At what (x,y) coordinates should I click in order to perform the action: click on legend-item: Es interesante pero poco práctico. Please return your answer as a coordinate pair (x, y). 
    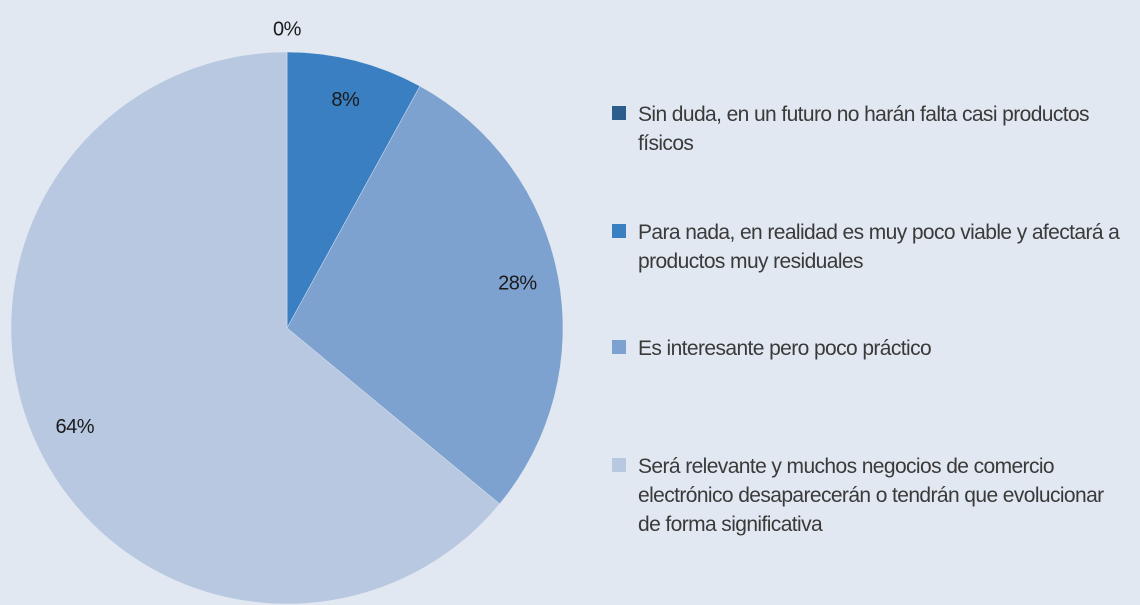
    Looking at the image, I should click on (872, 348).